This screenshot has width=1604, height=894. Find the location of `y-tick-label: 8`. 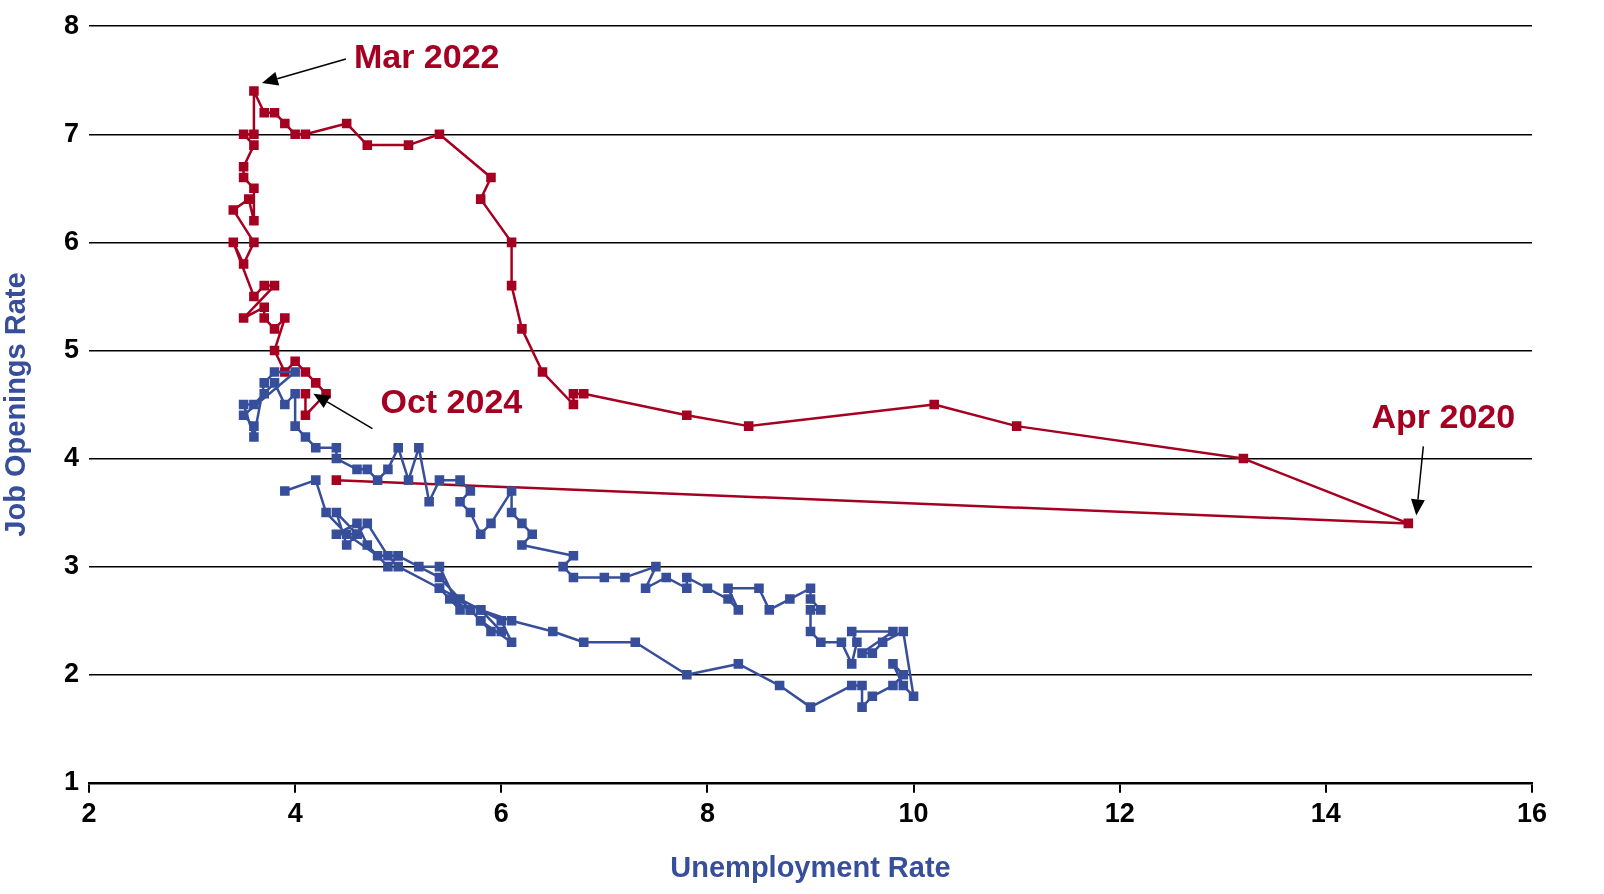

y-tick-label: 8 is located at coordinates (71, 24).